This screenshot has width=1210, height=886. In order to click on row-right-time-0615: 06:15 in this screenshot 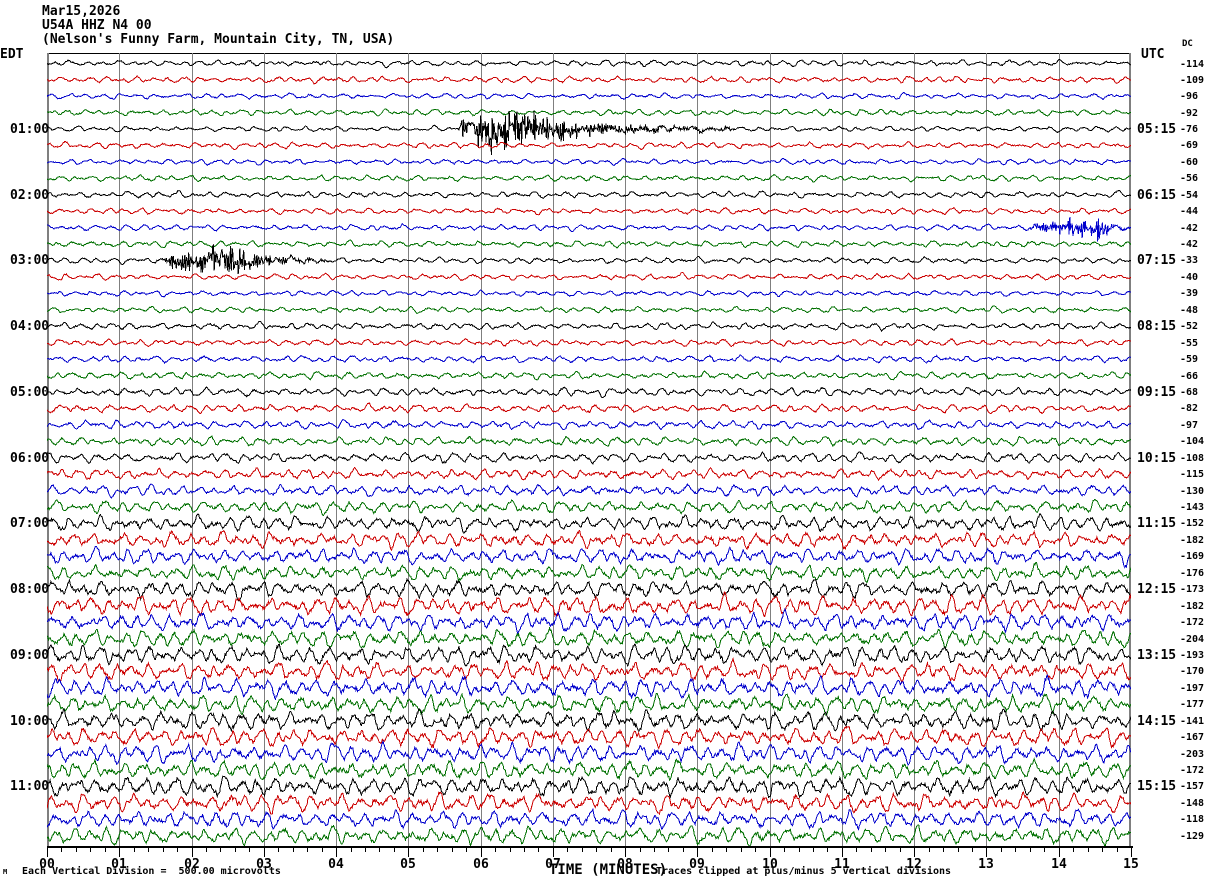, I will do `click(1157, 195)`.